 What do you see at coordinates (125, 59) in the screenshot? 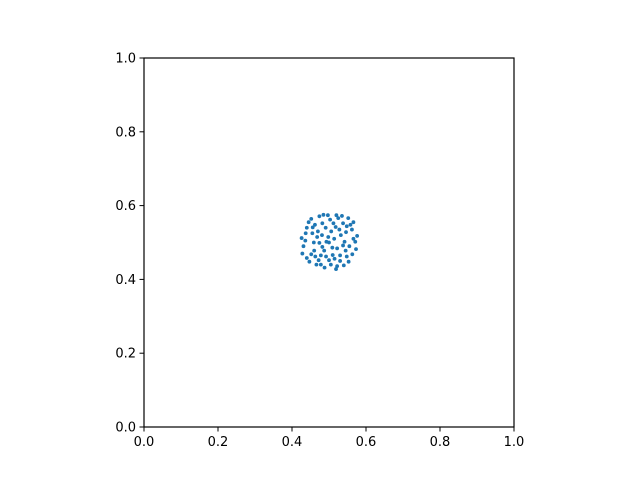
I see `y-tick-label: 1.0` at bounding box center [125, 59].